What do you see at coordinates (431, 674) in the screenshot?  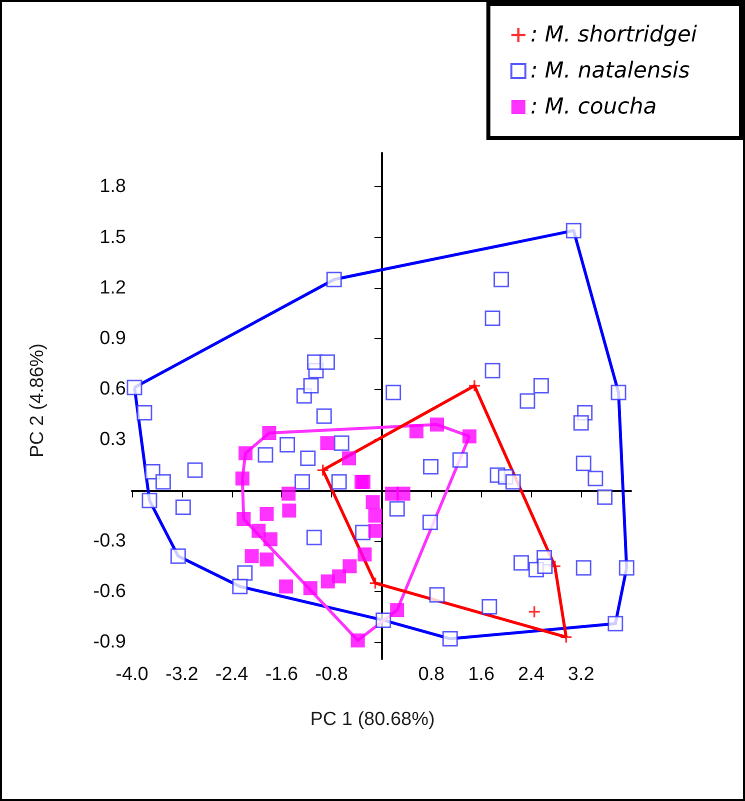 I see `x-tick-label: 0.8` at bounding box center [431, 674].